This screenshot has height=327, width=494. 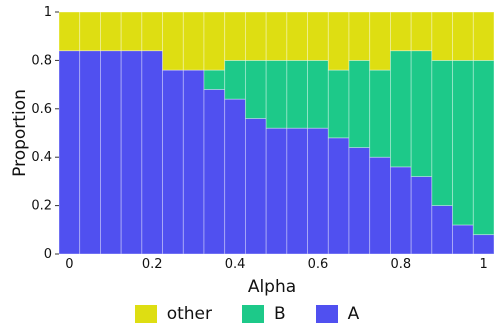 What do you see at coordinates (69, 264) in the screenshot?
I see `x-tick-label: 0` at bounding box center [69, 264].